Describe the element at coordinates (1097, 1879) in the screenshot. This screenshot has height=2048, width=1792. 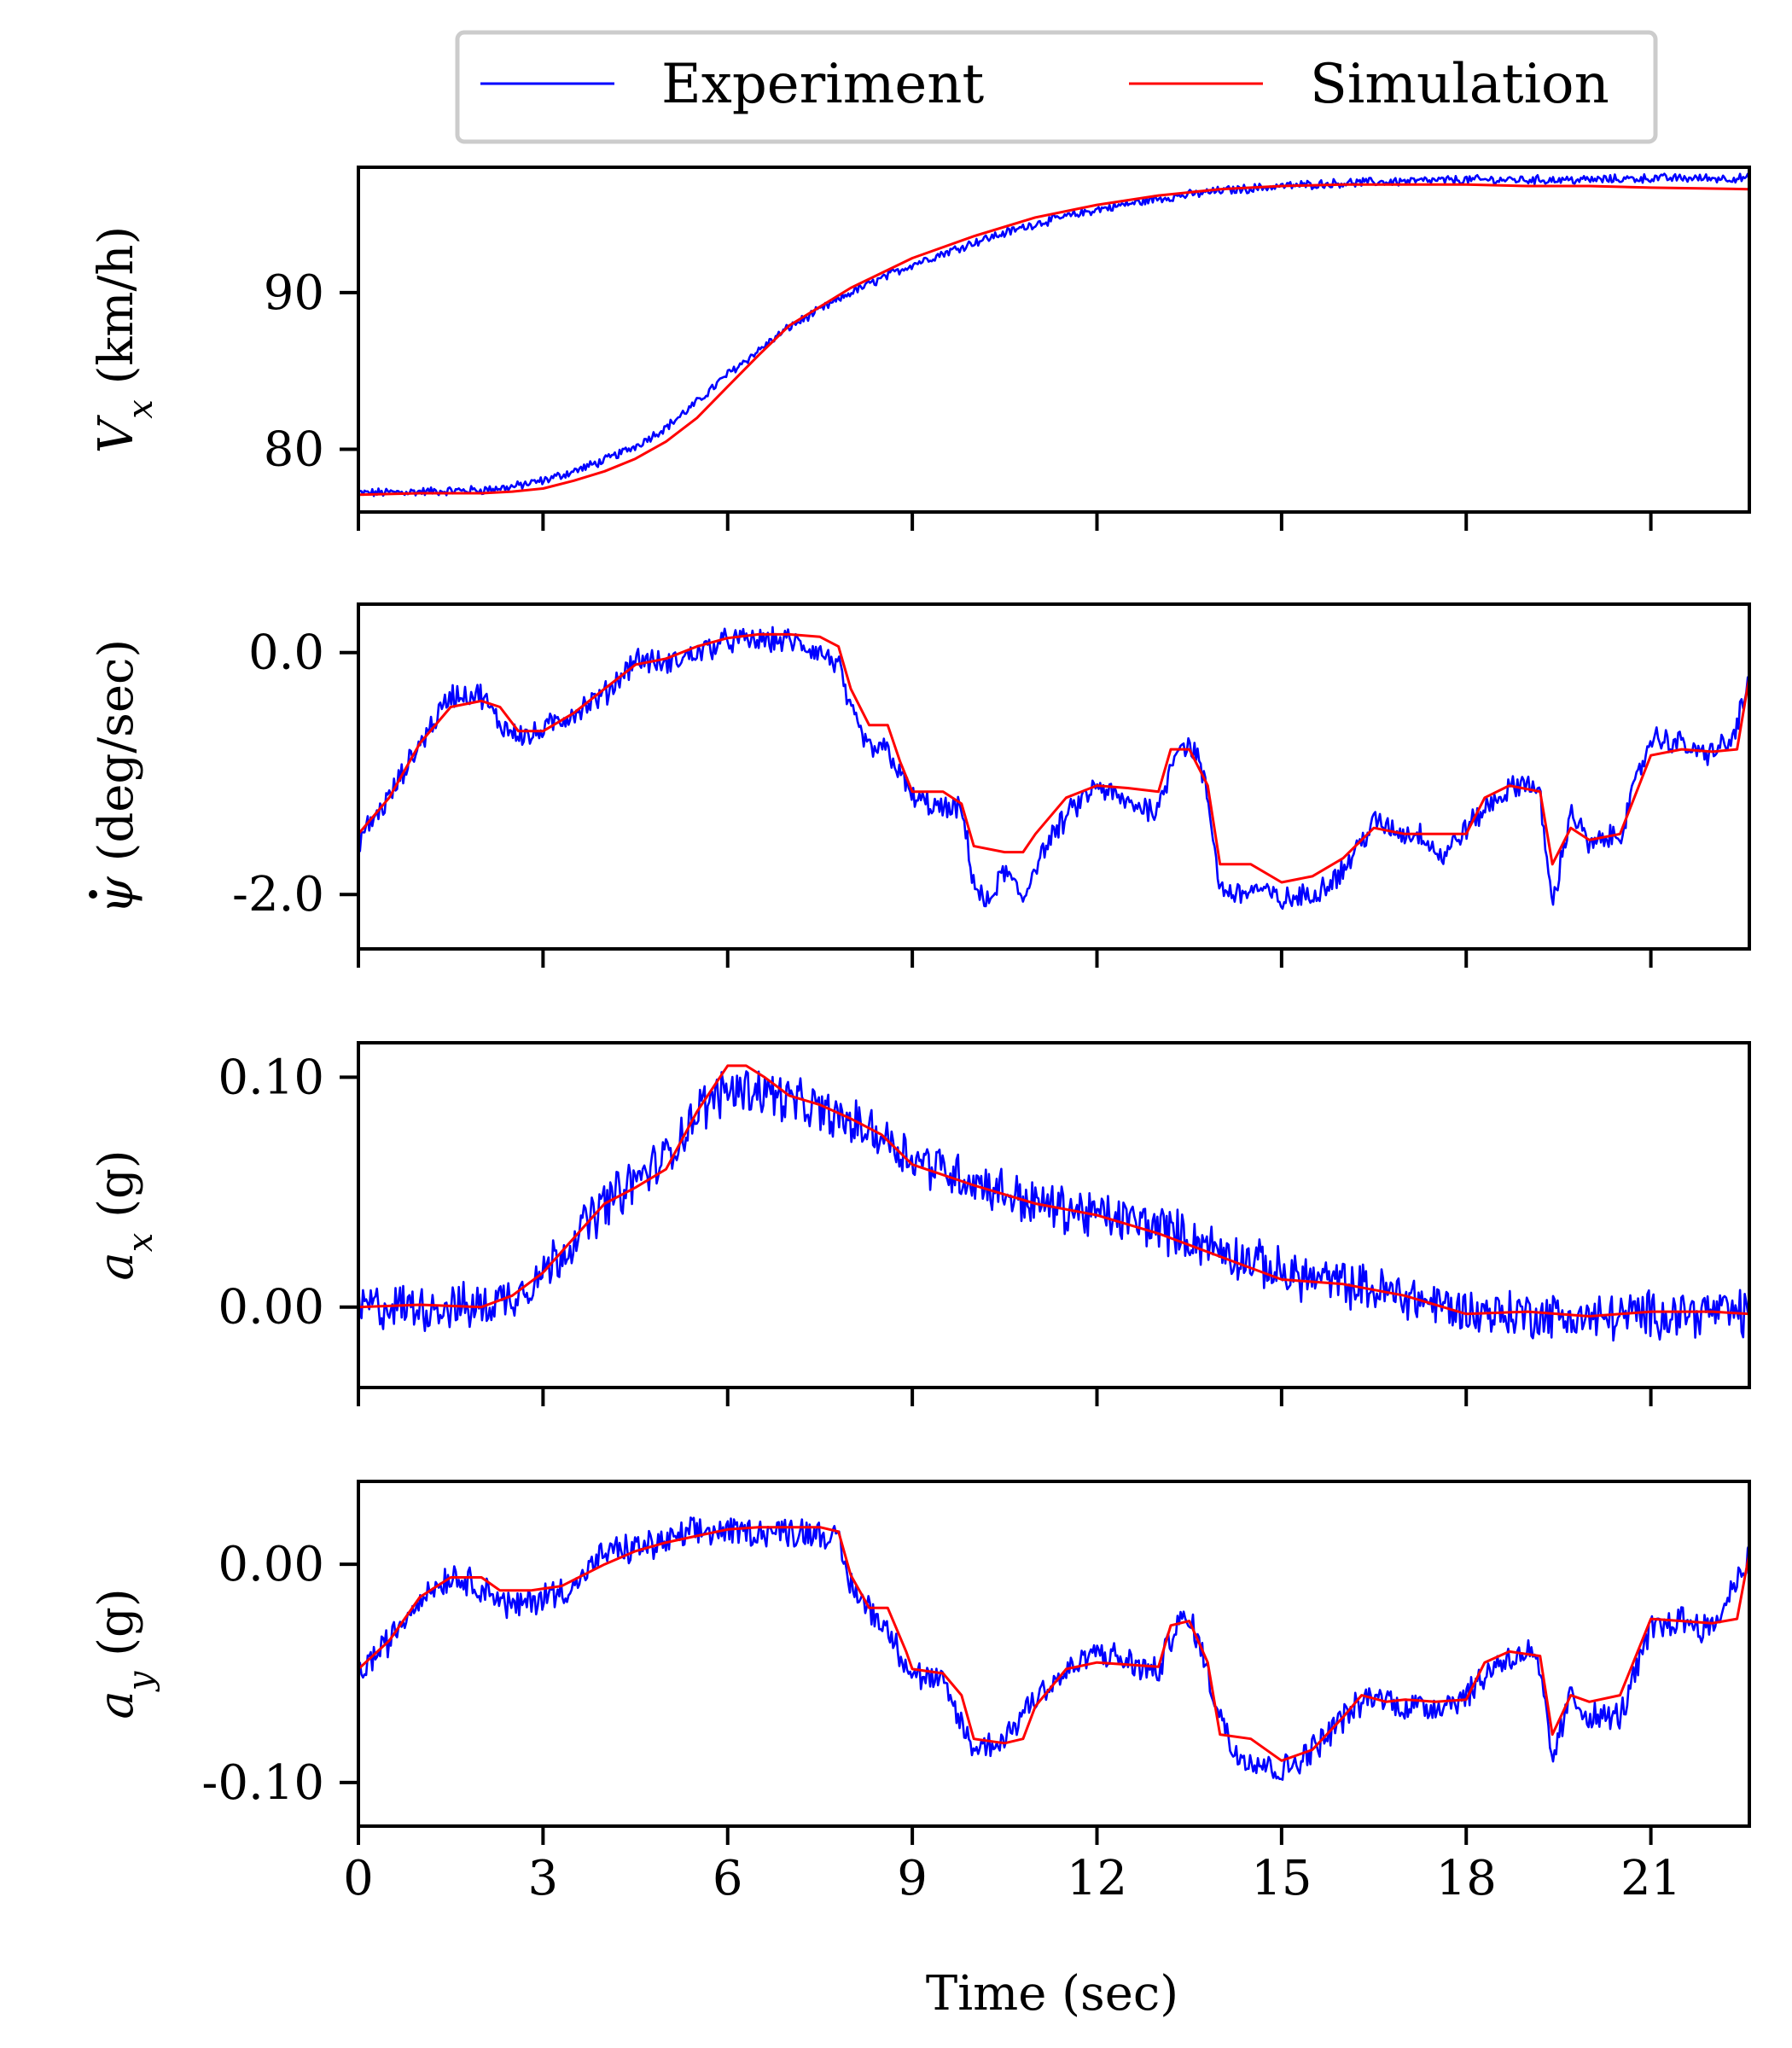
I see `x-tick-label: 12` at that location.